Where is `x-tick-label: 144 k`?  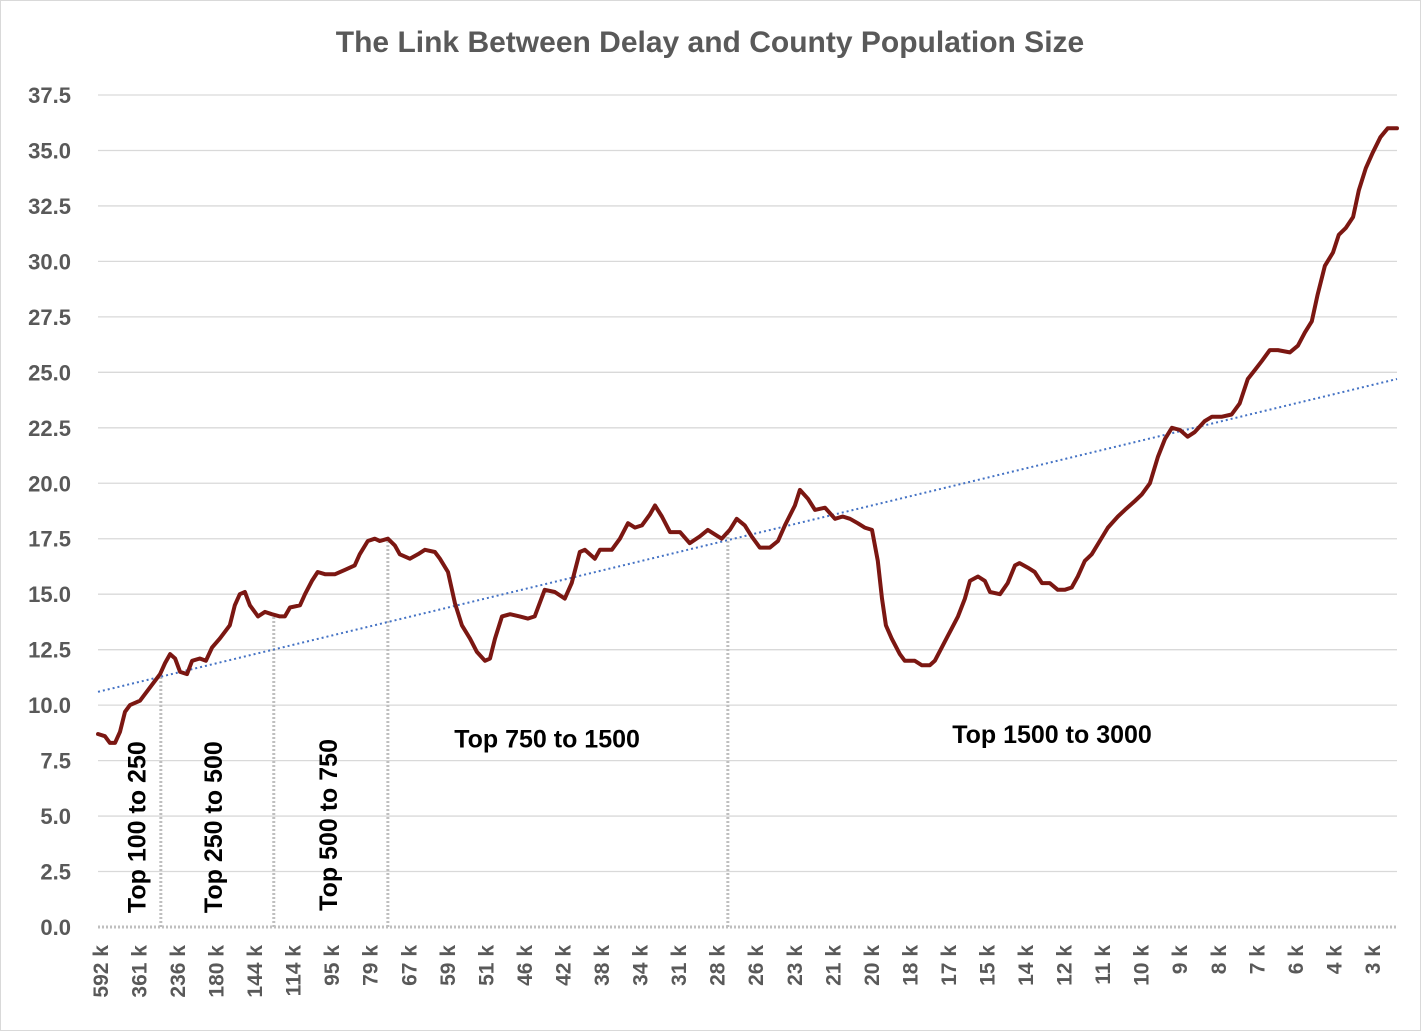
x-tick-label: 144 k is located at coordinates (255, 971).